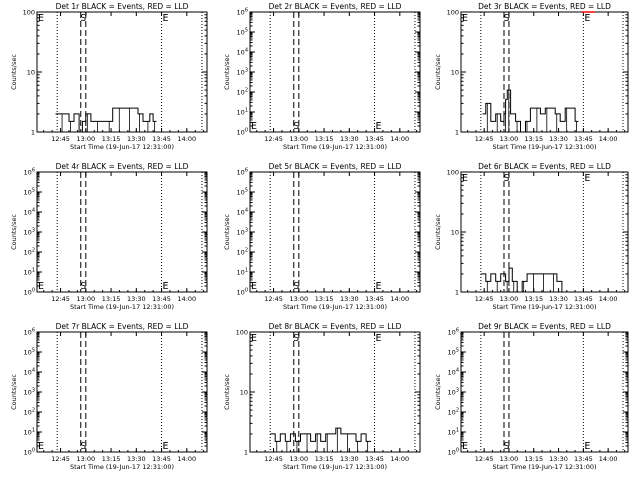 Image resolution: width=640 pixels, height=480 pixels. I want to click on chart-title: Det 4r BLACK = Events, RED = LLD, so click(122, 166).